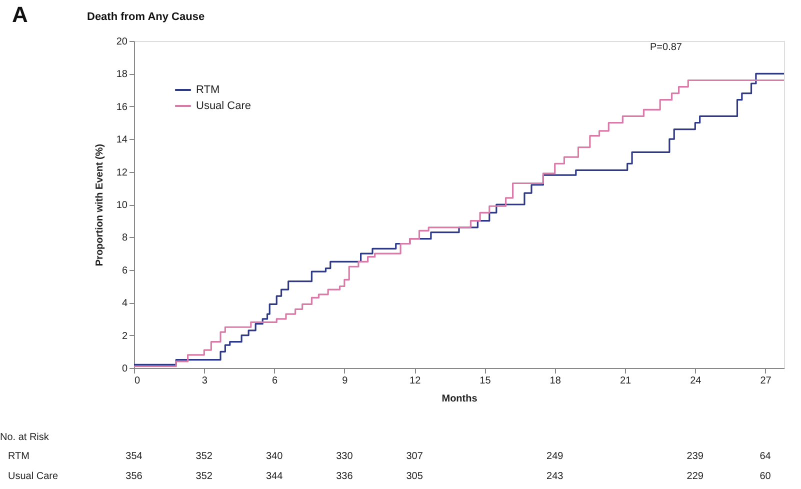 The image size is (801, 489). I want to click on text: 229, so click(695, 476).